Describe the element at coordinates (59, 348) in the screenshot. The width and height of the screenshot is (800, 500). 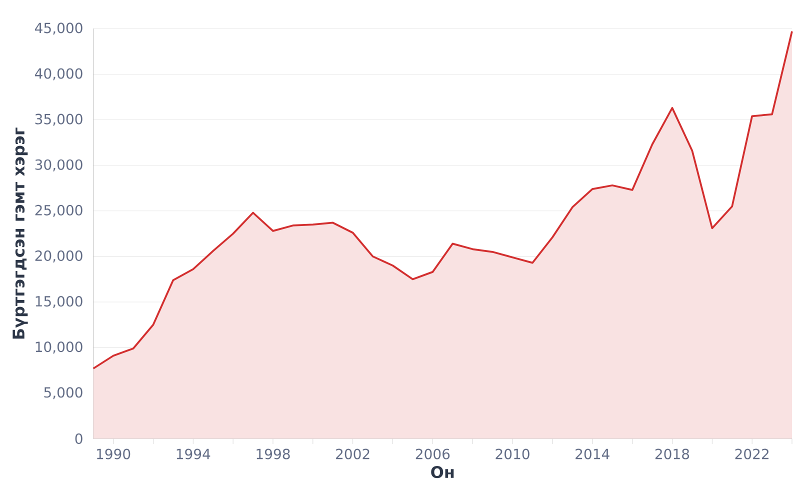
I see `y-tick-label: 10,000` at that location.